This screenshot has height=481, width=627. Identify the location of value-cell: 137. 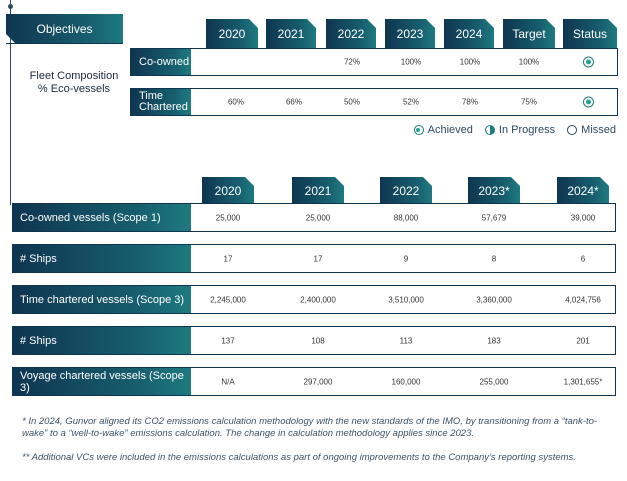
(228, 340).